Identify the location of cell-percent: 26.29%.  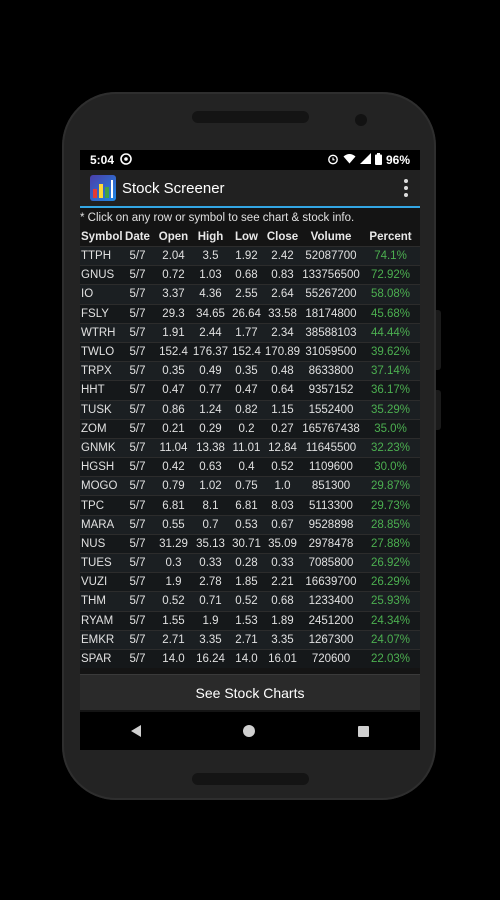
(390, 582).